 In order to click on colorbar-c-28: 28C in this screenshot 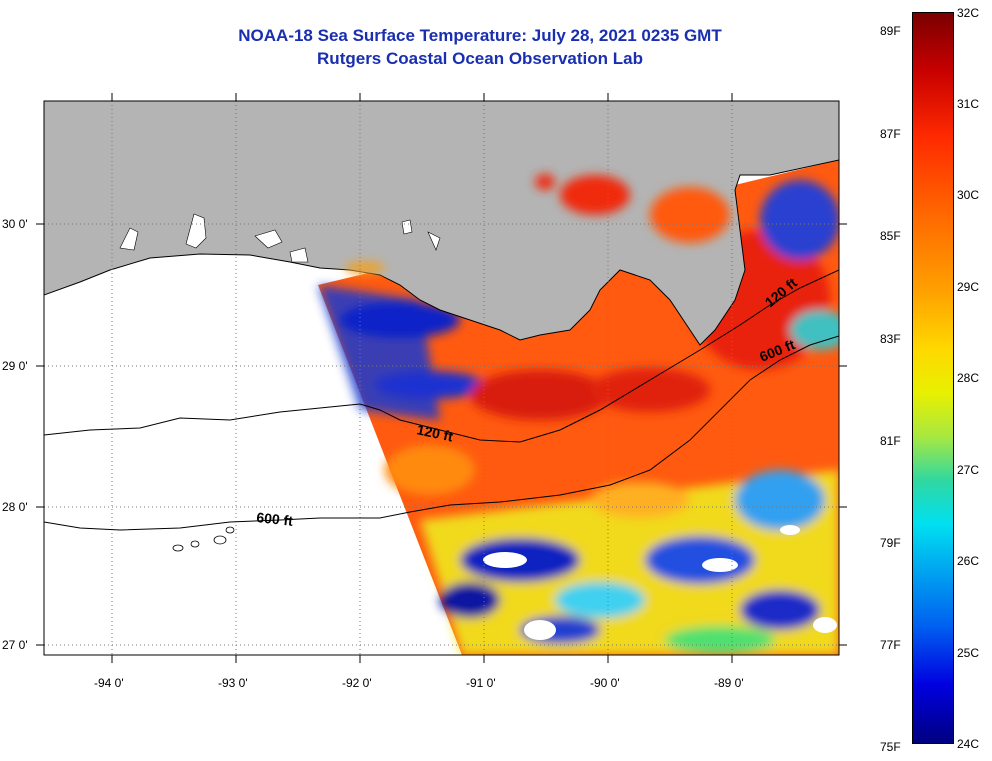, I will do `click(968, 378)`.